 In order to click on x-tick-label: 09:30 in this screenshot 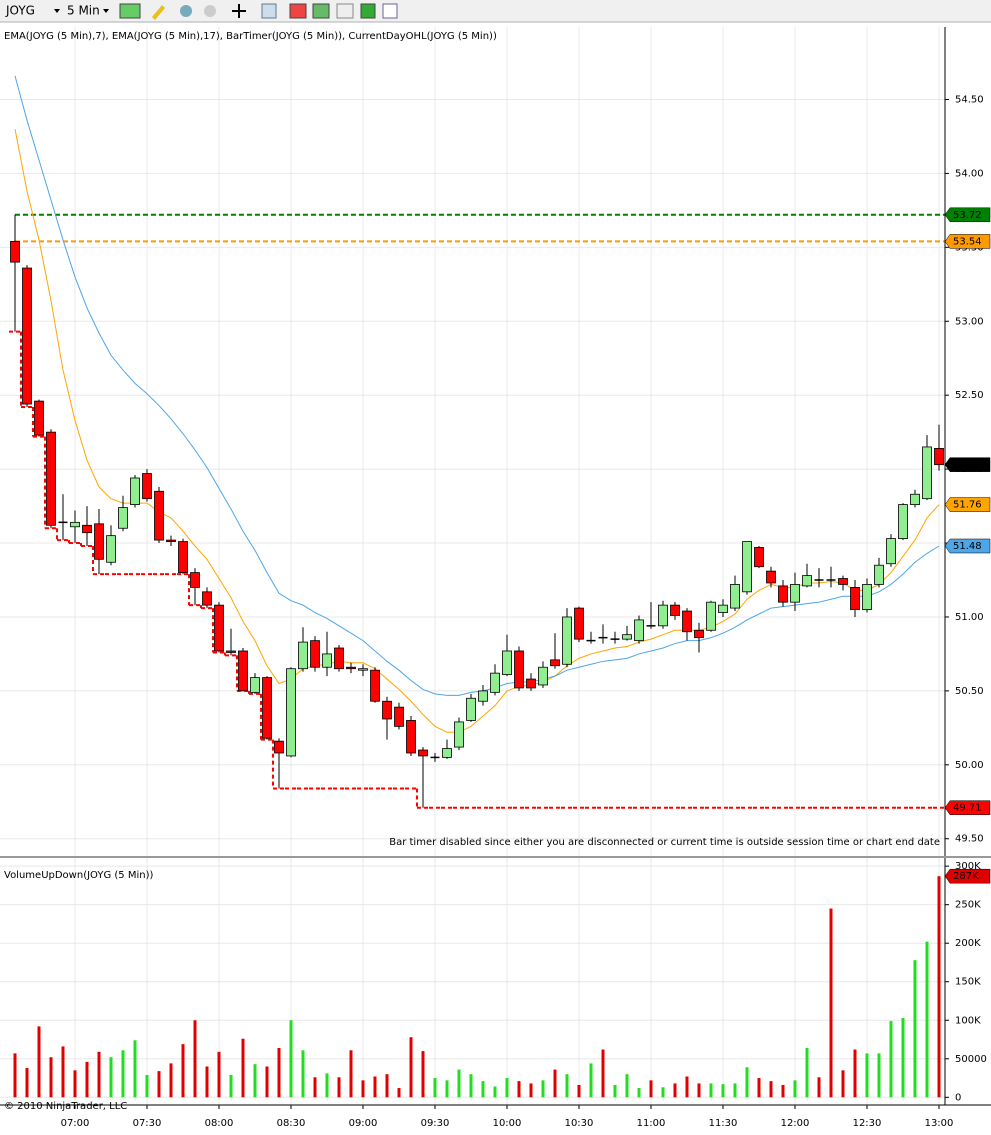, I will do `click(435, 1123)`.